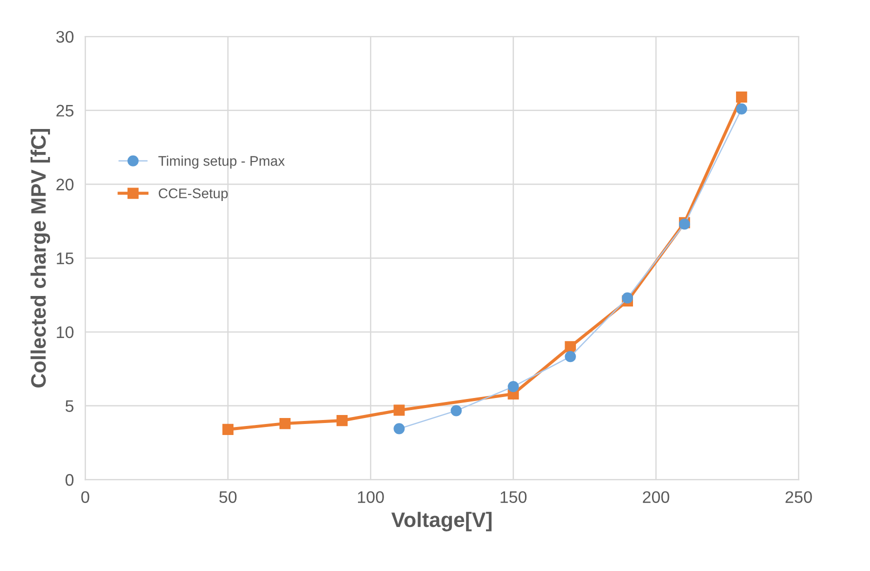 The width and height of the screenshot is (870, 571). I want to click on y-tick-label: 20, so click(65, 184).